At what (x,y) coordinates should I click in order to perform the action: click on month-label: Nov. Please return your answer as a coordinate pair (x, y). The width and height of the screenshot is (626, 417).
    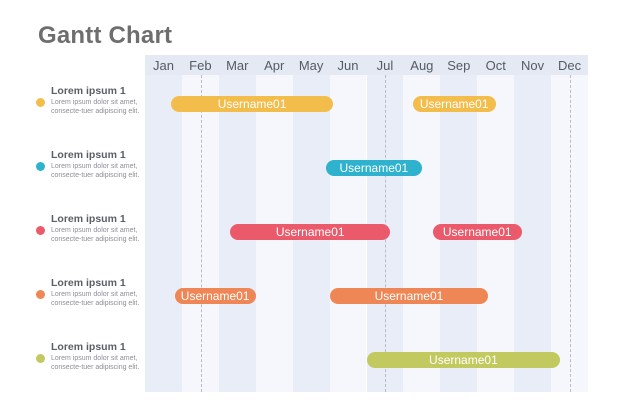
    Looking at the image, I should click on (533, 65).